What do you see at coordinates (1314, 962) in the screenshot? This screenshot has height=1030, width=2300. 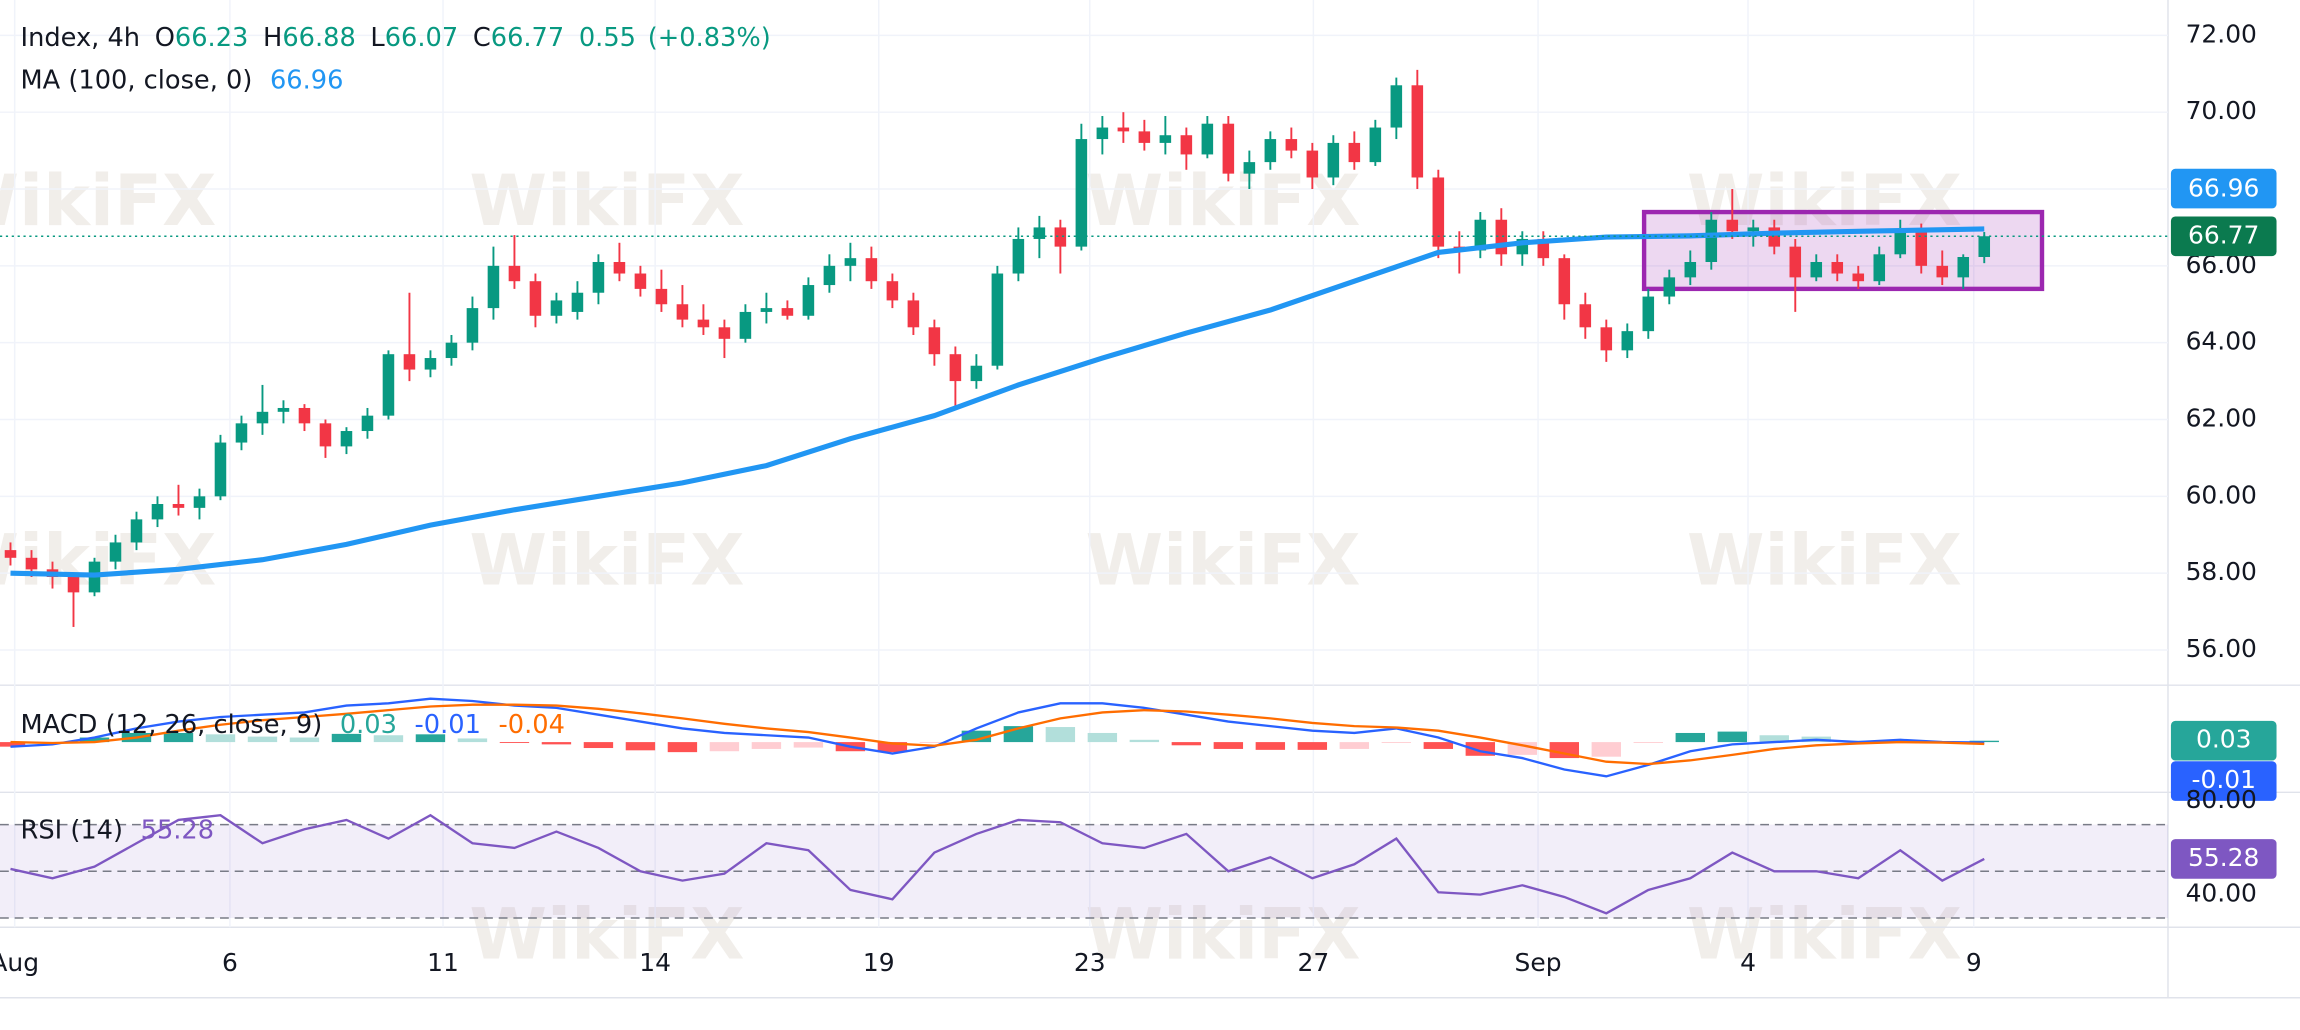 I see `x-tick-label: 27` at bounding box center [1314, 962].